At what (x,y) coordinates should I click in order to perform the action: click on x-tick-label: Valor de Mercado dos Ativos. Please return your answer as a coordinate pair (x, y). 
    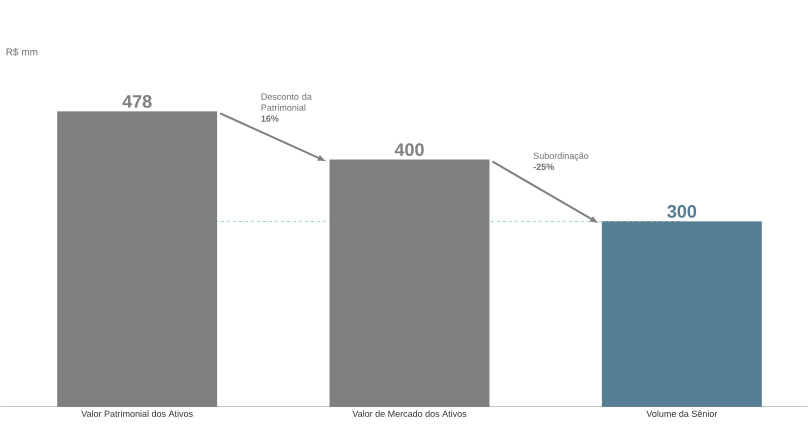
    Looking at the image, I should click on (409, 414).